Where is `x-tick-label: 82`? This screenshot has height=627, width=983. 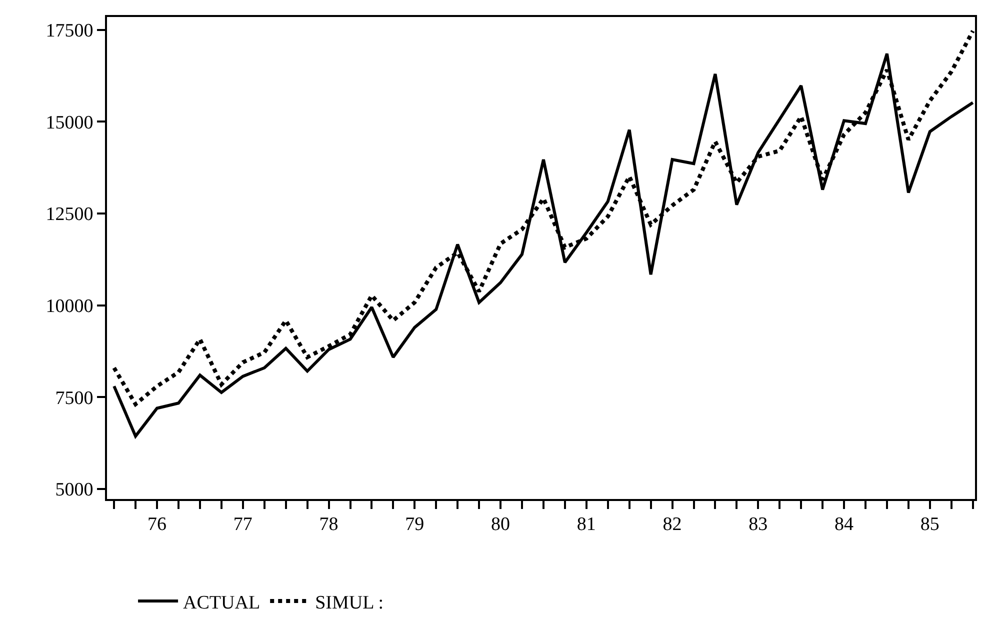
x-tick-label: 82 is located at coordinates (672, 524).